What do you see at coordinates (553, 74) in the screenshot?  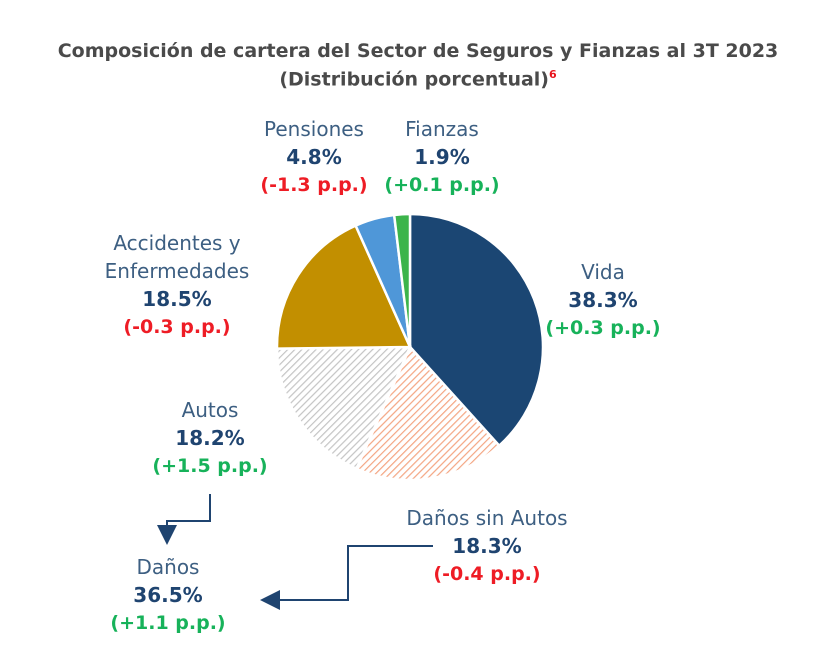 I see `footnote-marker: 6` at bounding box center [553, 74].